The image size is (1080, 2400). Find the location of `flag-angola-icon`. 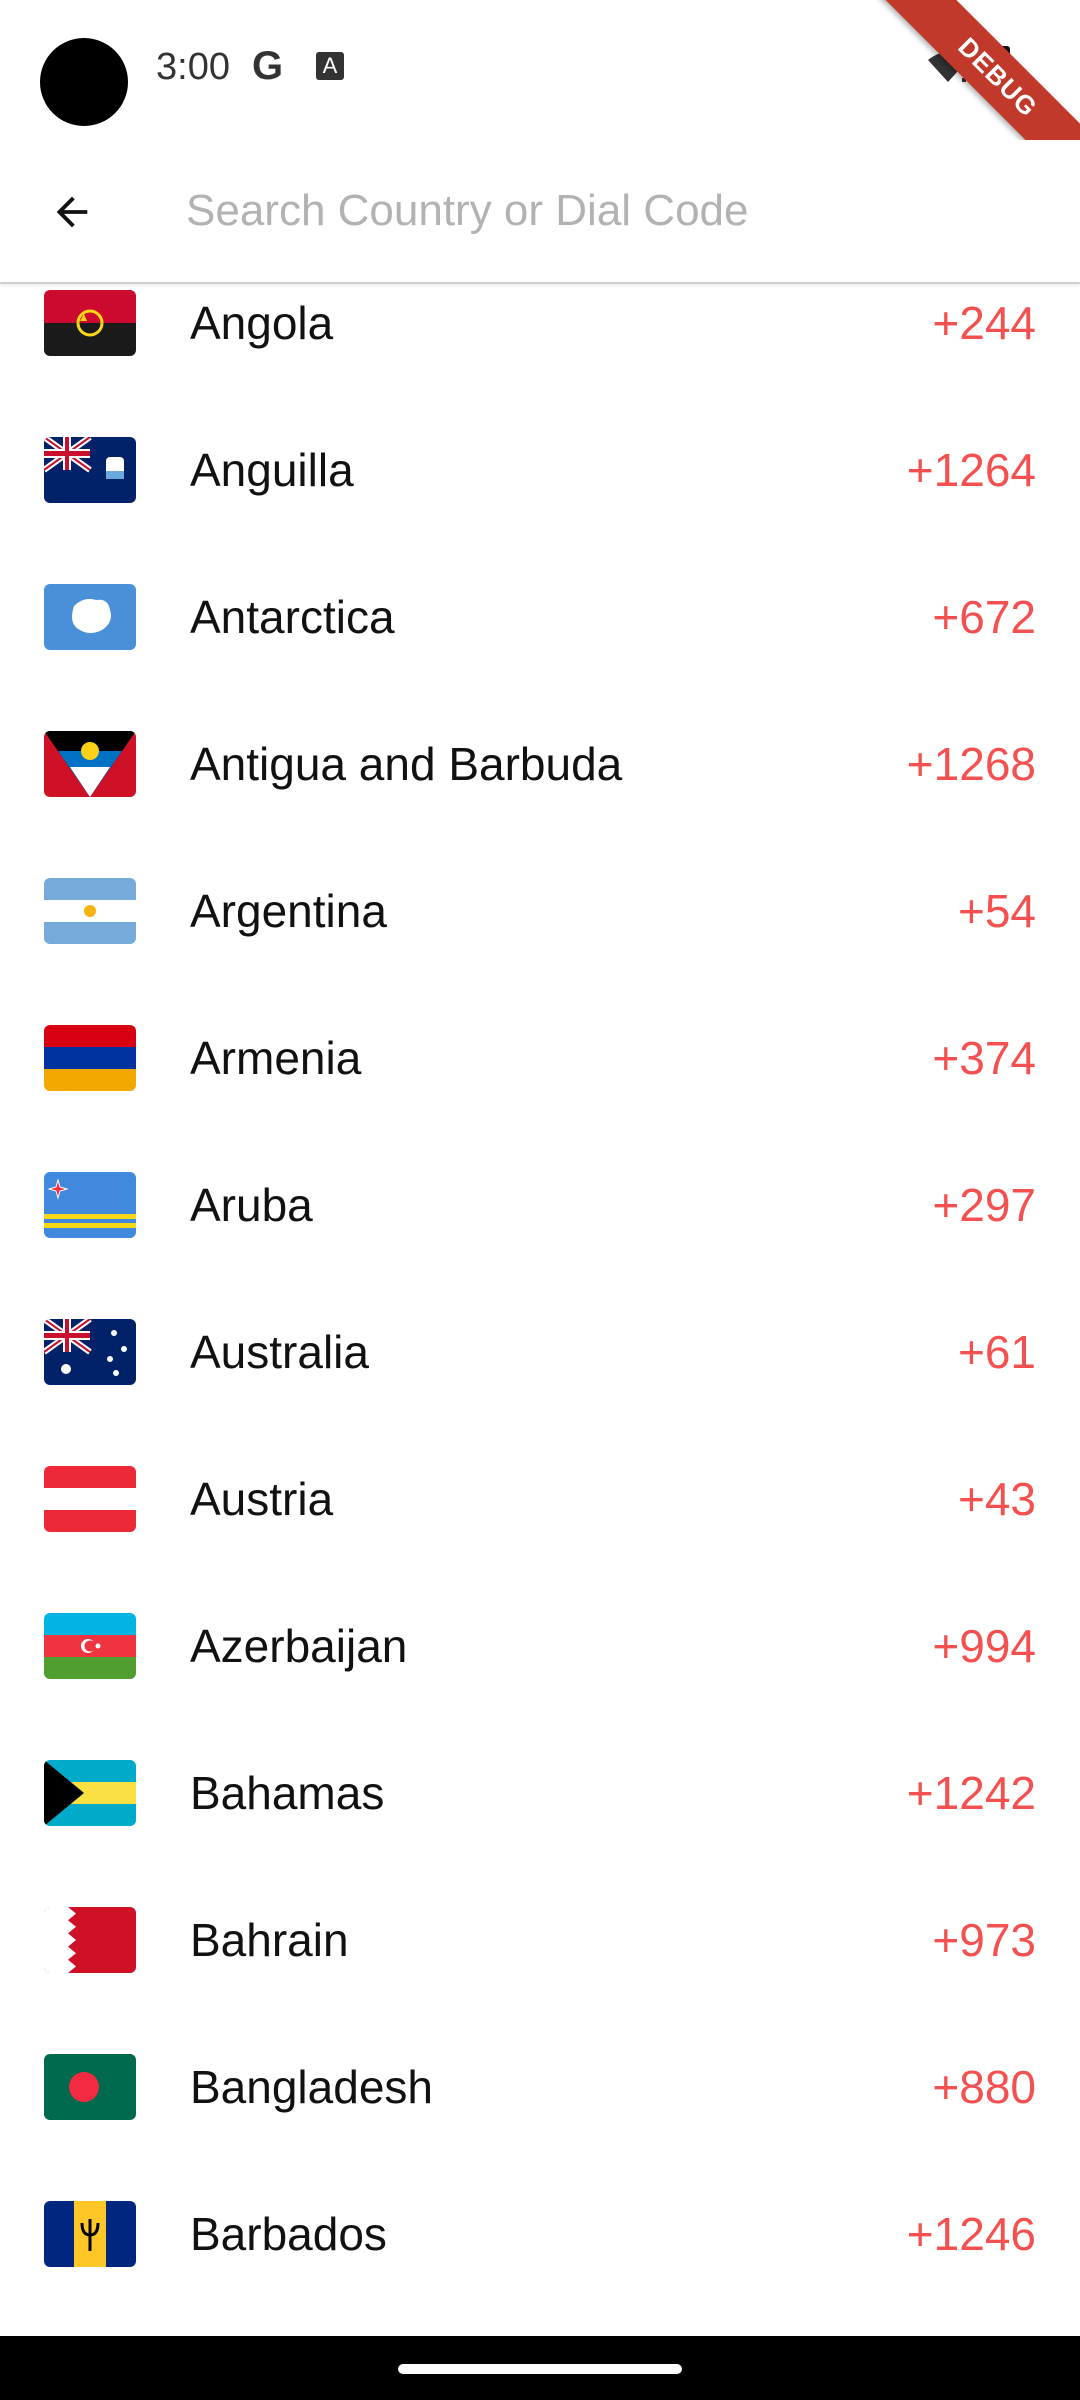

flag-angola-icon is located at coordinates (90, 323).